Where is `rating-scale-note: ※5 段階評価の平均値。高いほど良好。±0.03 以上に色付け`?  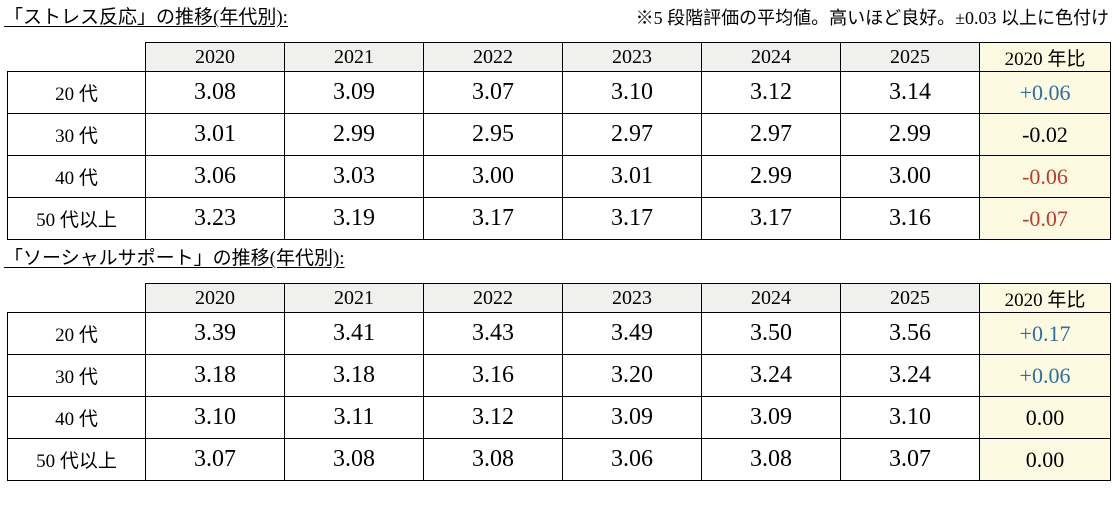
rating-scale-note: ※5 段階評価の平均値。高いほど良好。±0.03 以上に色付け is located at coordinates (872, 18).